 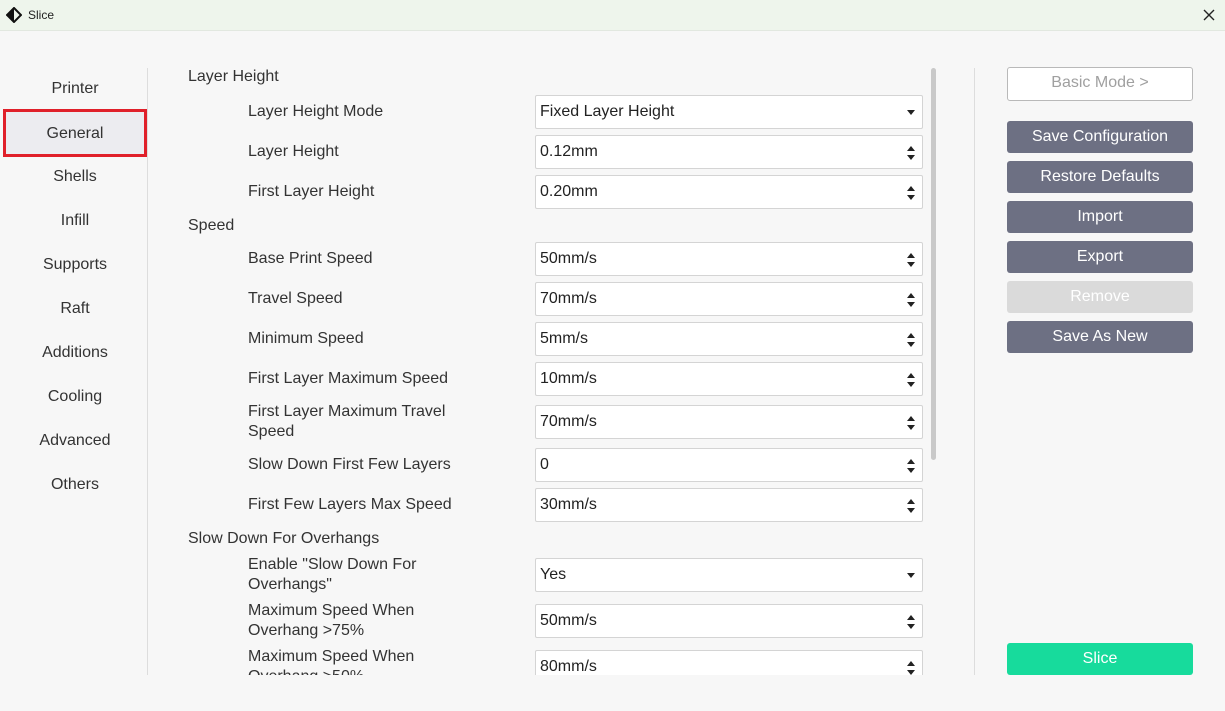 I want to click on label-line: Overhang >75%, so click(x=306, y=630).